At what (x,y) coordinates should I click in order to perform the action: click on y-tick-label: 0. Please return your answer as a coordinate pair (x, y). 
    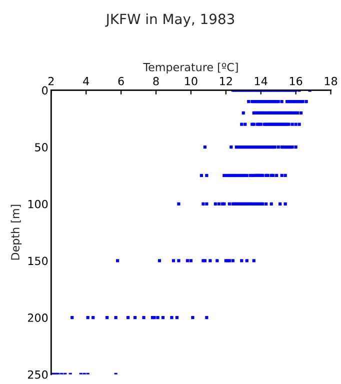
    Looking at the image, I should click on (45, 90).